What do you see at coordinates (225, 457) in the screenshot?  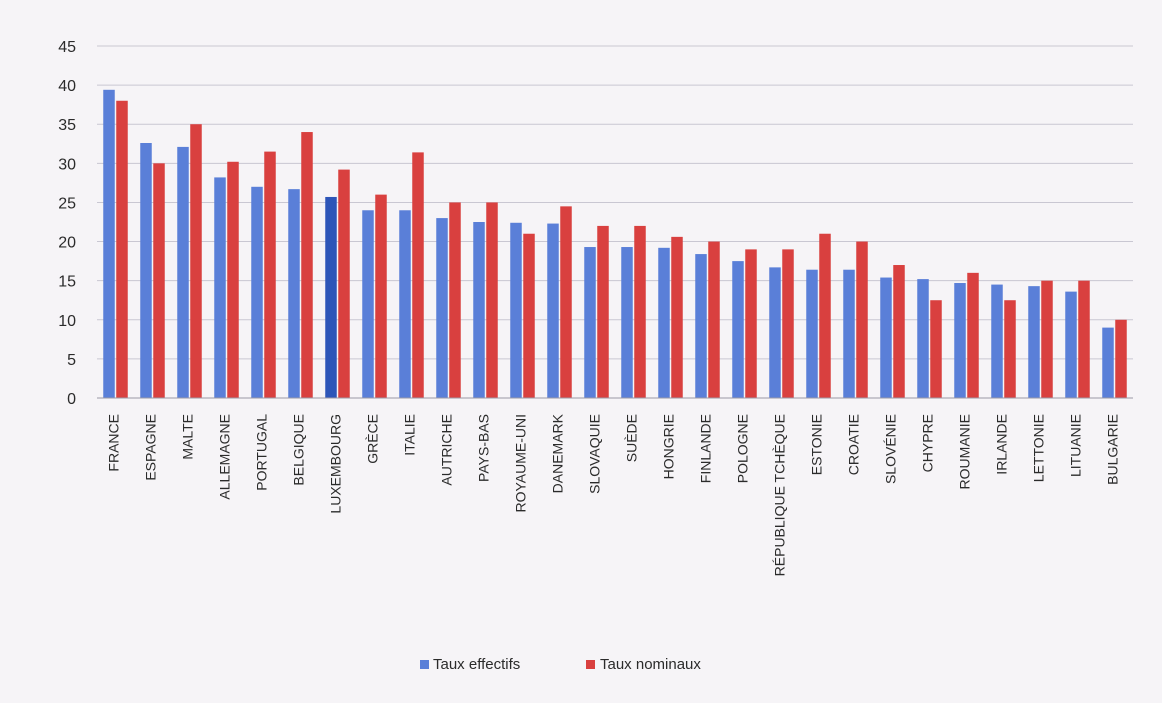 I see `x-tick-label: ALLEMAGNE` at bounding box center [225, 457].